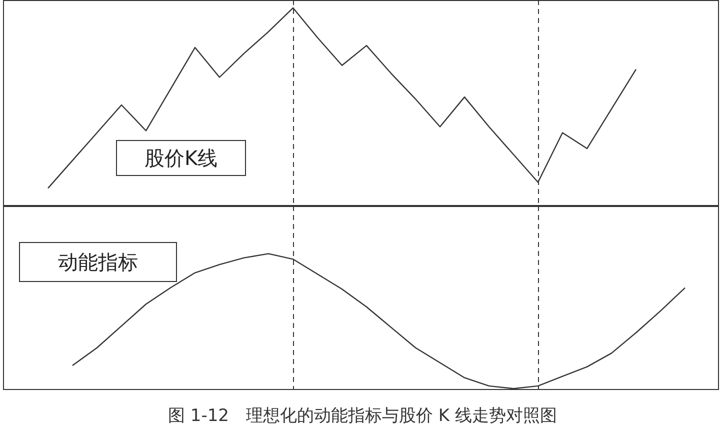  I want to click on caption: 图 1-12 理想化的动能指标与股价 K 线走势对照图, so click(362, 416).